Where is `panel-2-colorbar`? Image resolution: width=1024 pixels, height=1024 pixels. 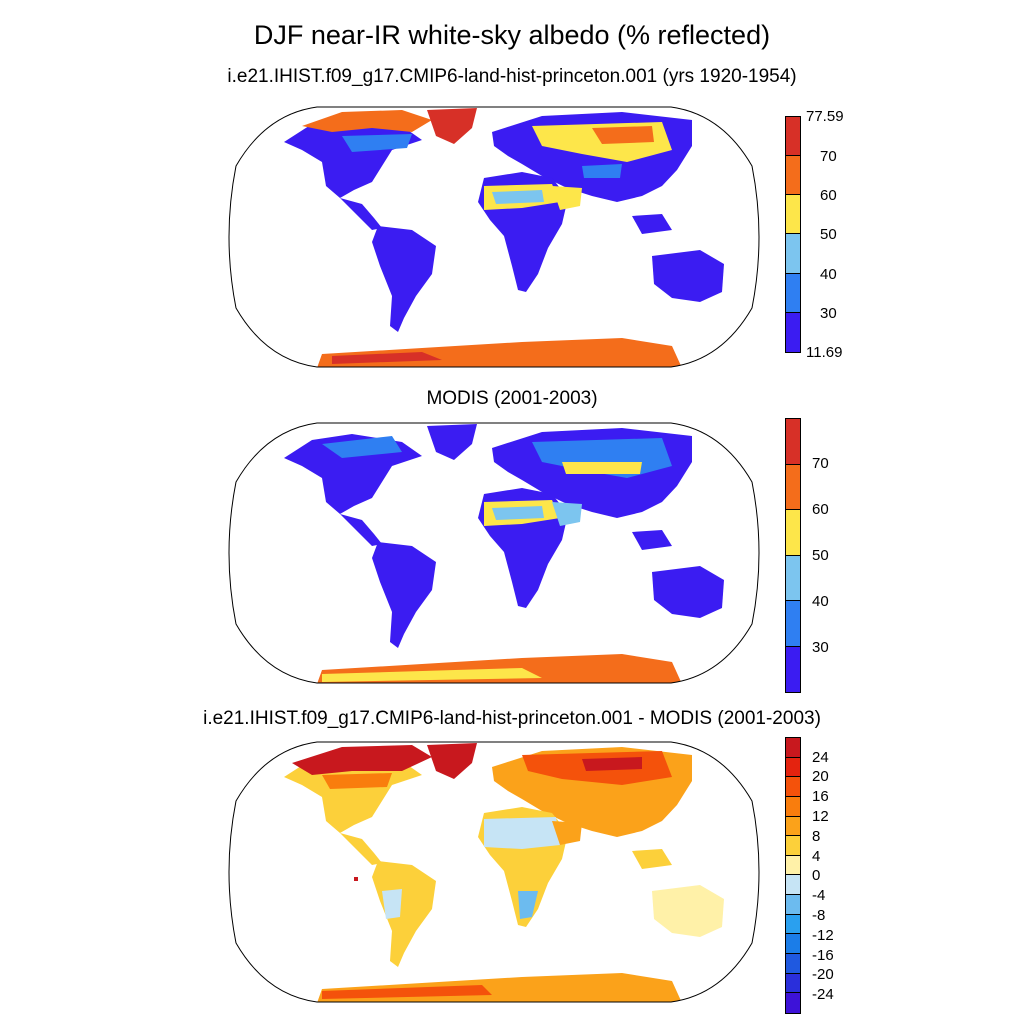
panel-2-colorbar is located at coordinates (793, 555).